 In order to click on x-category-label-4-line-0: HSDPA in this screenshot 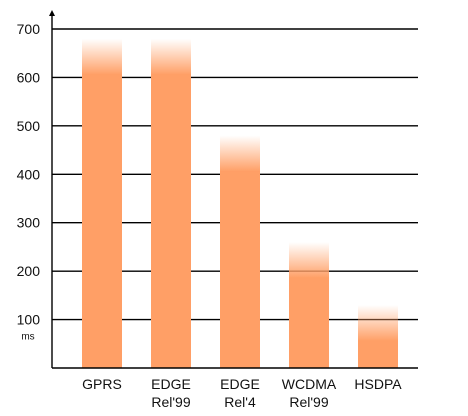, I will do `click(378, 384)`.